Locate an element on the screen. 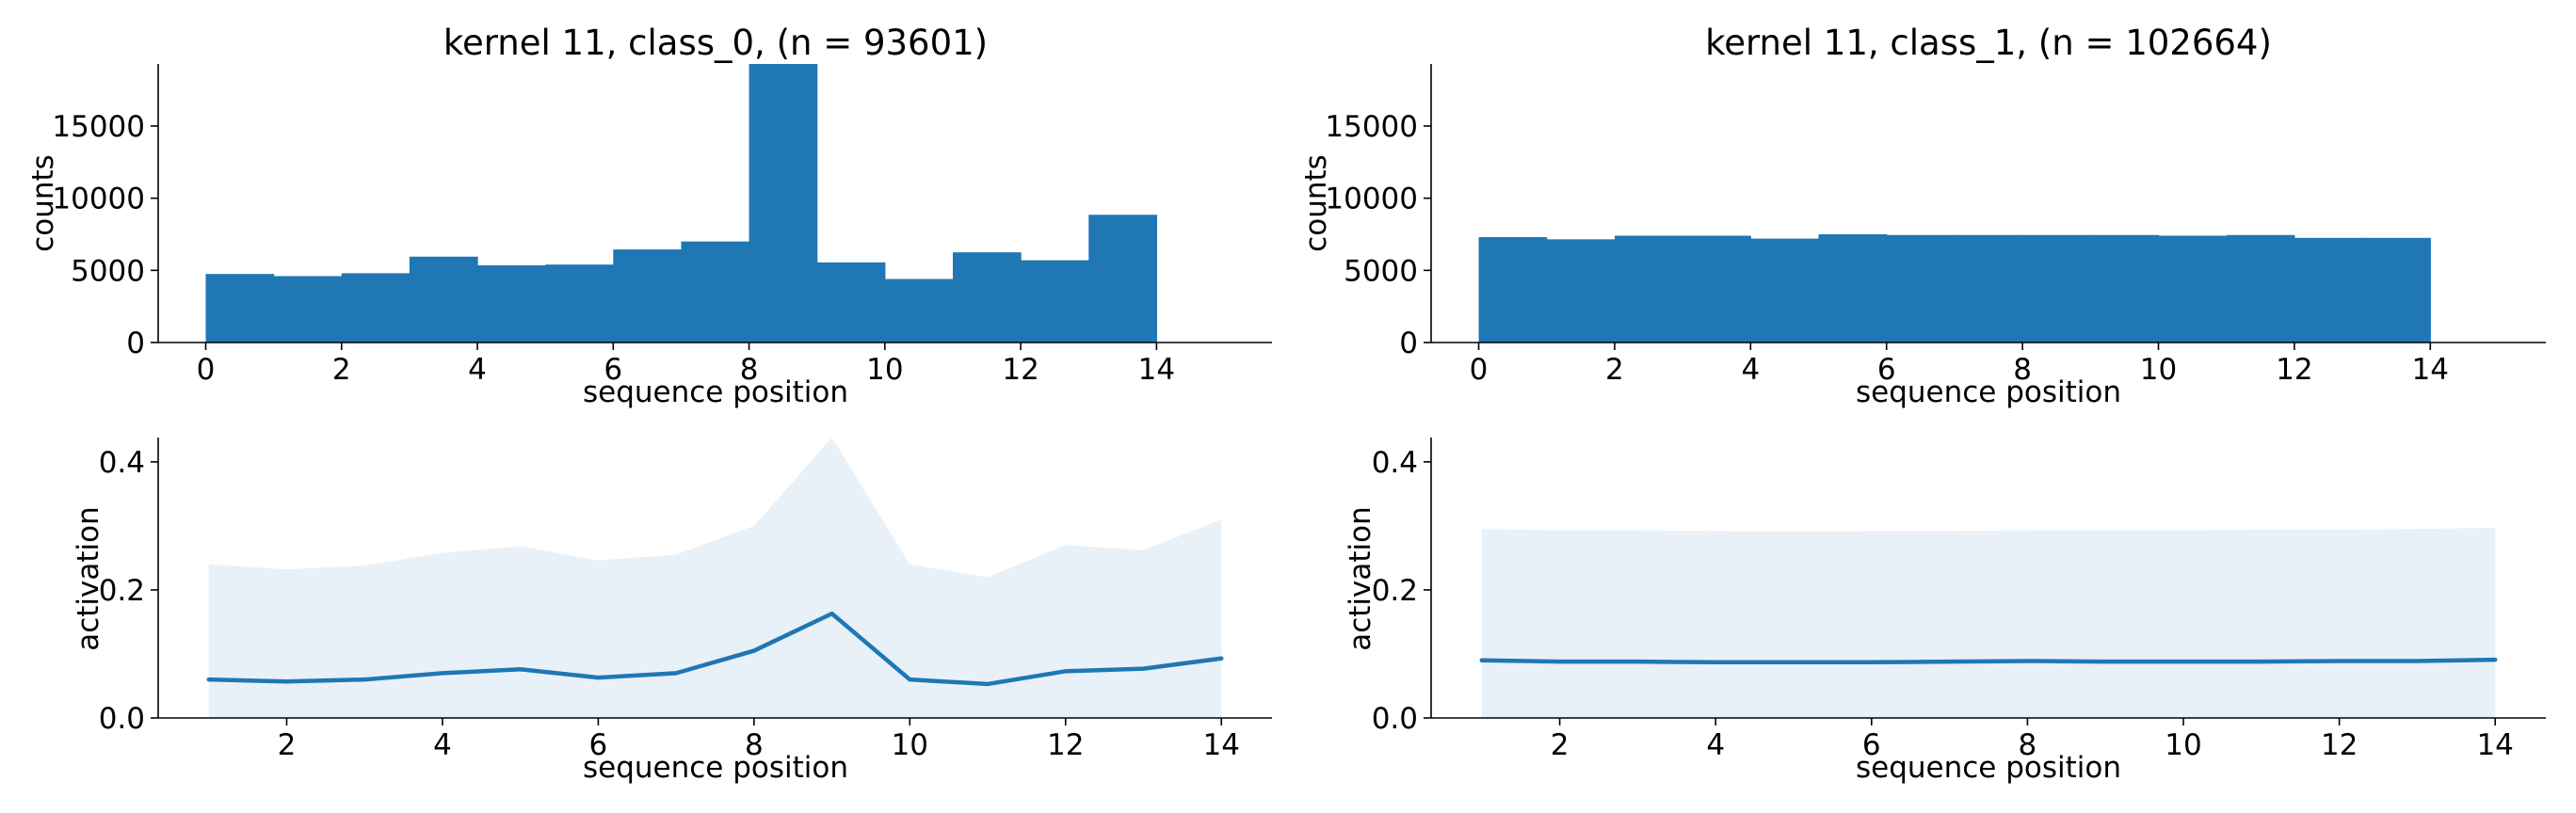  activation-class-0-x-tick-label-4: 4 is located at coordinates (442, 745).